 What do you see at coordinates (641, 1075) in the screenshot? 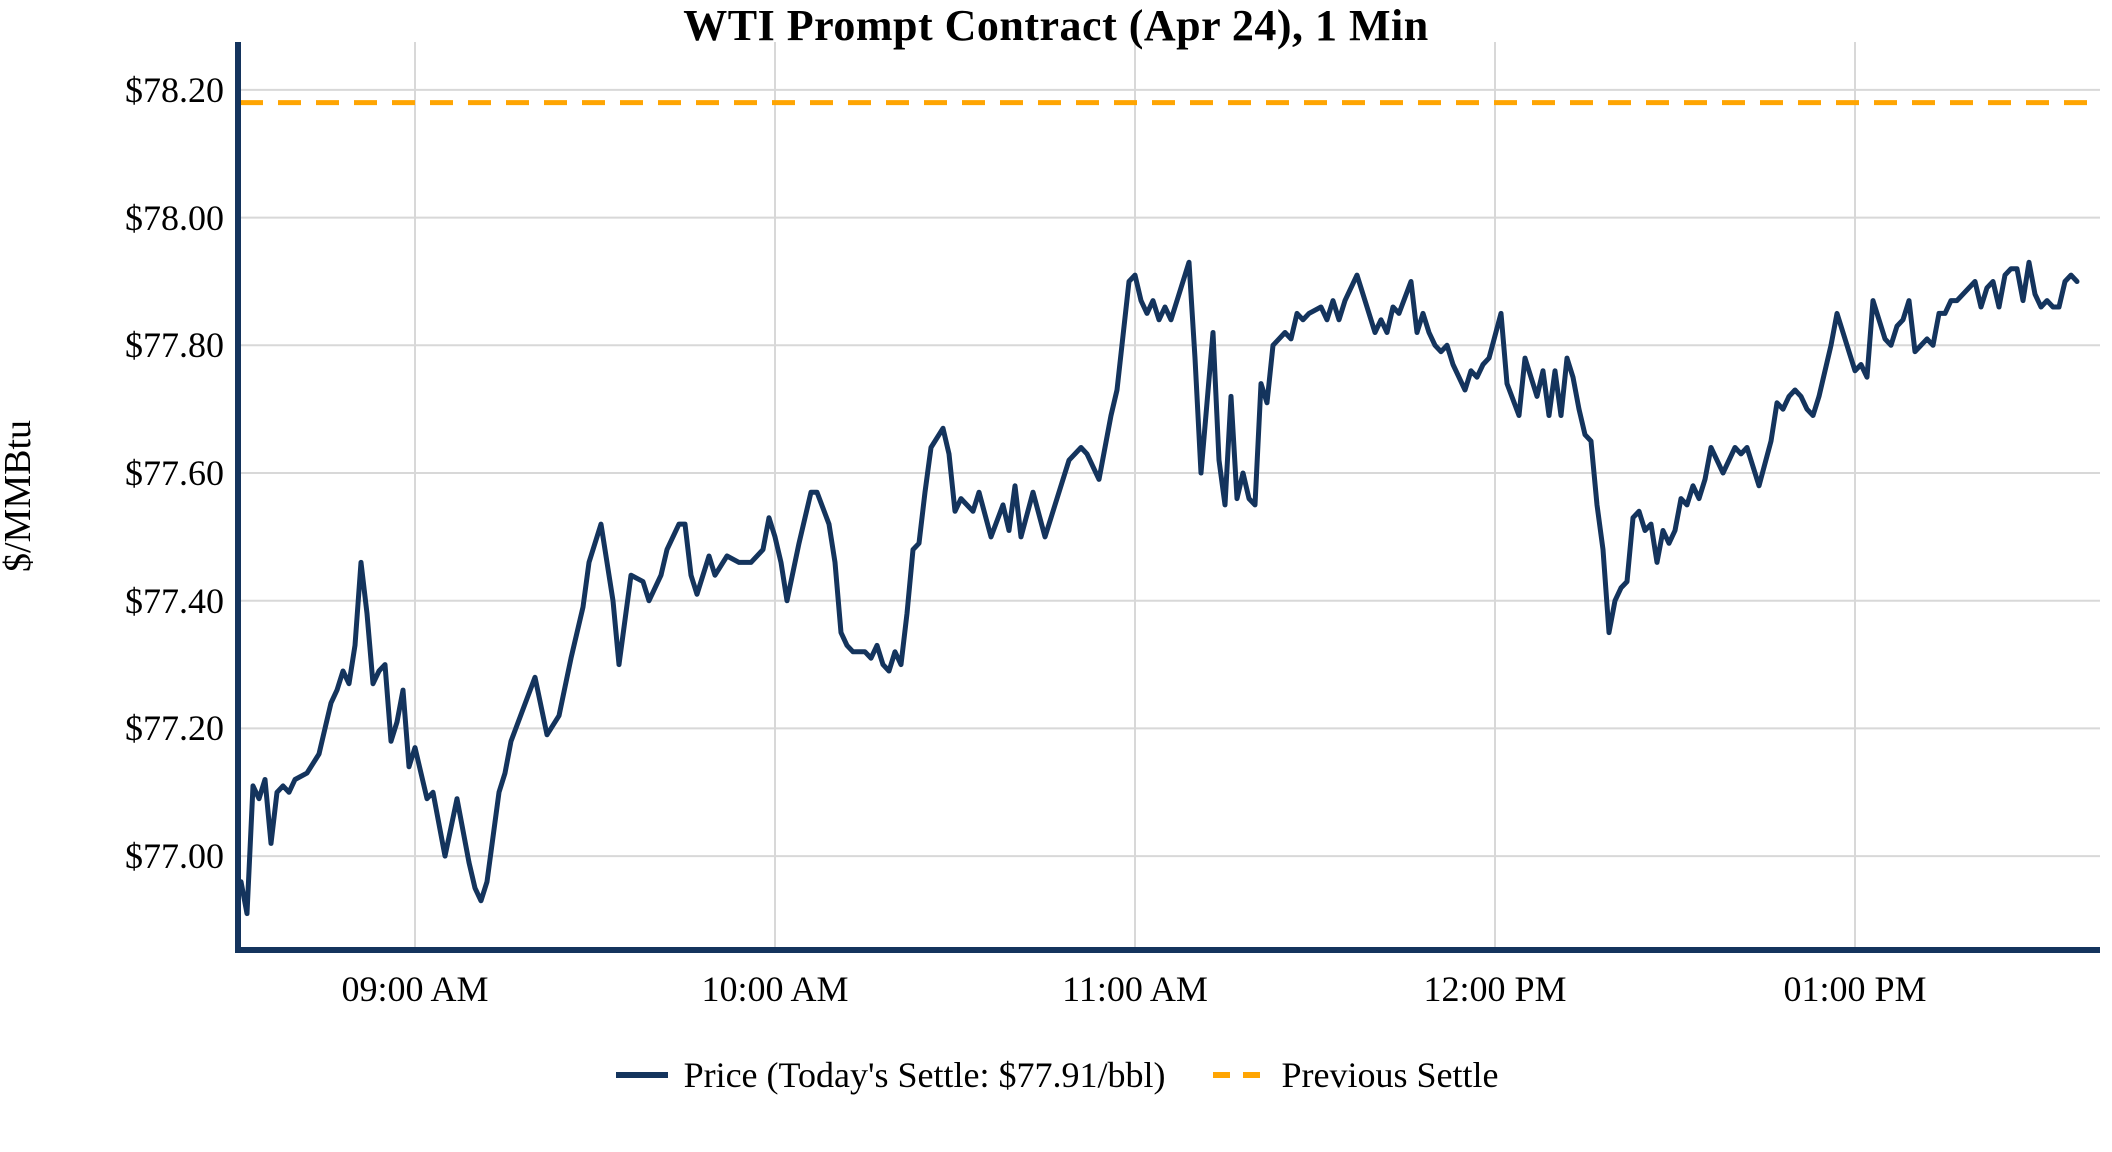
I see `price-legend-swatch` at bounding box center [641, 1075].